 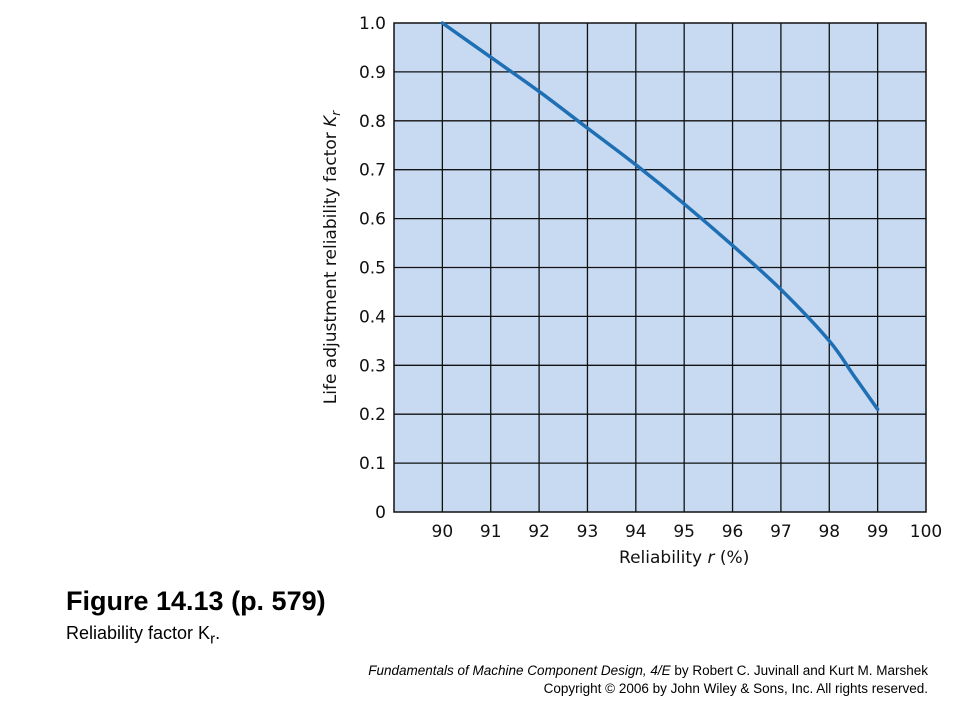 What do you see at coordinates (218, 633) in the screenshot?
I see `figure-subtitle-end: .` at bounding box center [218, 633].